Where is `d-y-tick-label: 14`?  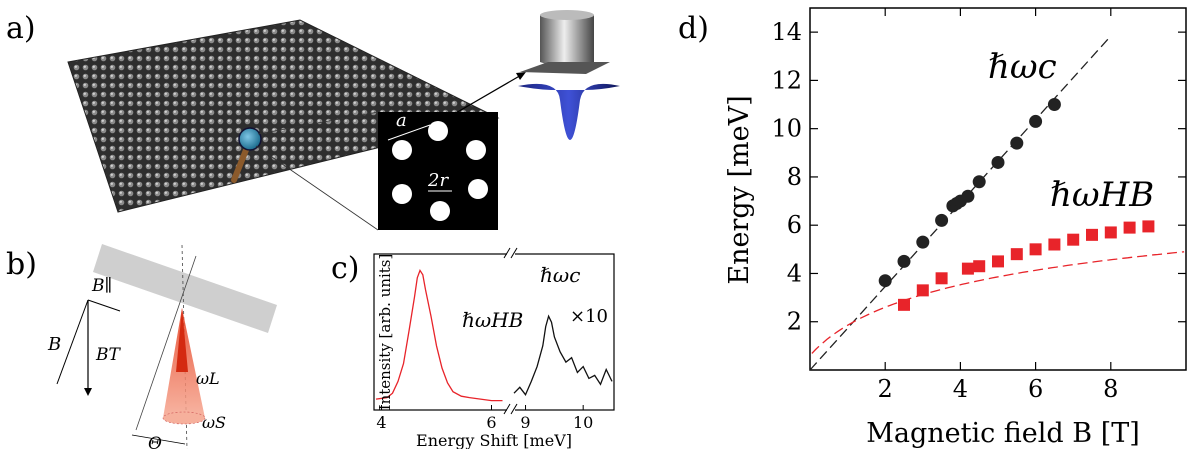 d-y-tick-label: 14 is located at coordinates (786, 32).